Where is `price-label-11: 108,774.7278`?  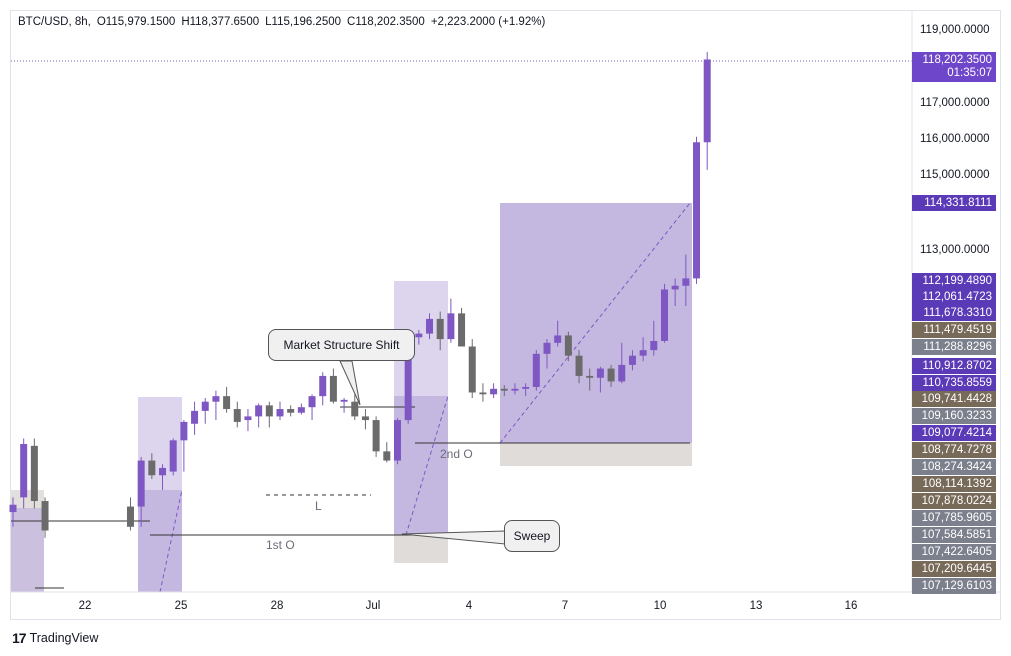 price-label-11: 108,774.7278 is located at coordinates (954, 450).